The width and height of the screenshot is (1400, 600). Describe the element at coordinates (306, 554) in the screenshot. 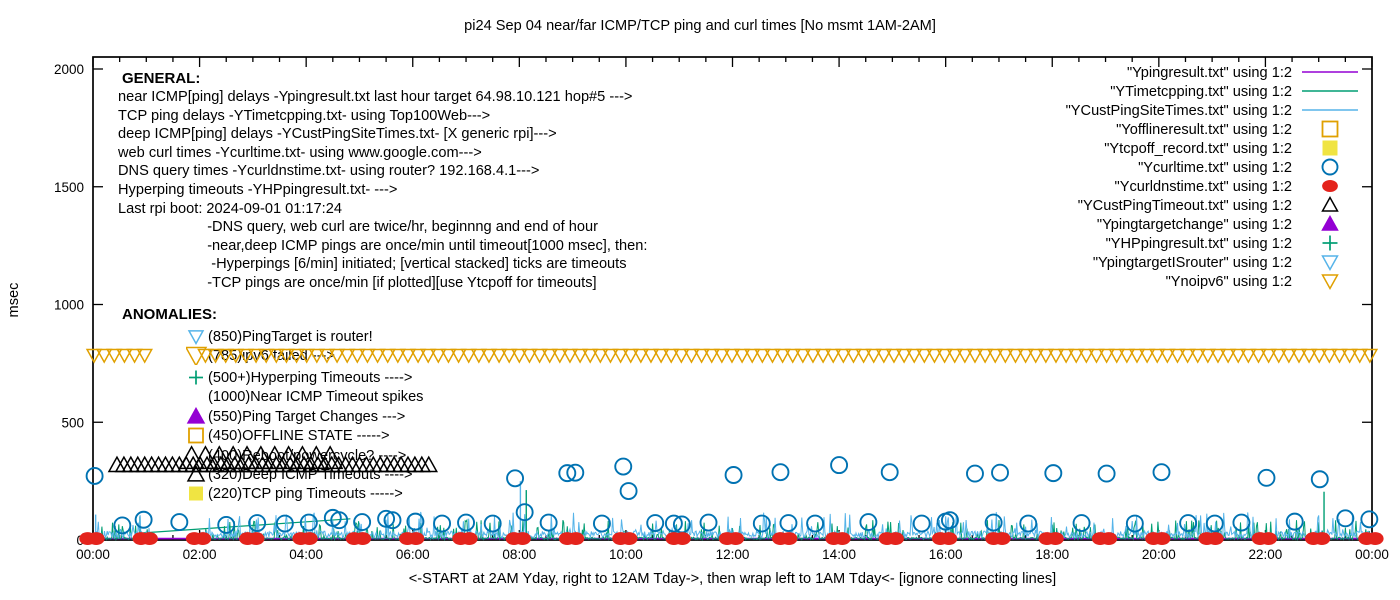

I see `x-tick-label: 04:00` at that location.